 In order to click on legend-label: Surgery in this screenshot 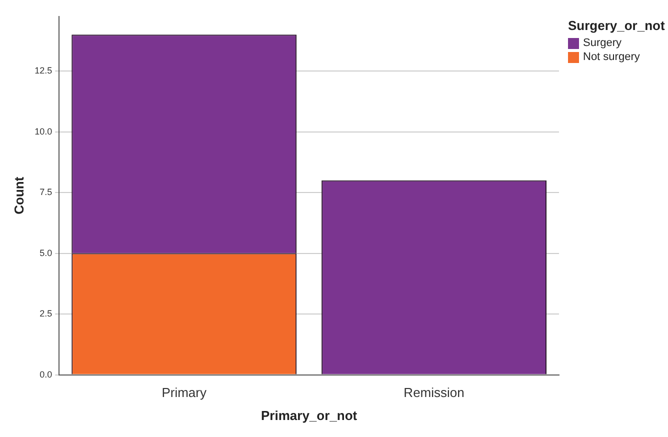, I will do `click(602, 43)`.